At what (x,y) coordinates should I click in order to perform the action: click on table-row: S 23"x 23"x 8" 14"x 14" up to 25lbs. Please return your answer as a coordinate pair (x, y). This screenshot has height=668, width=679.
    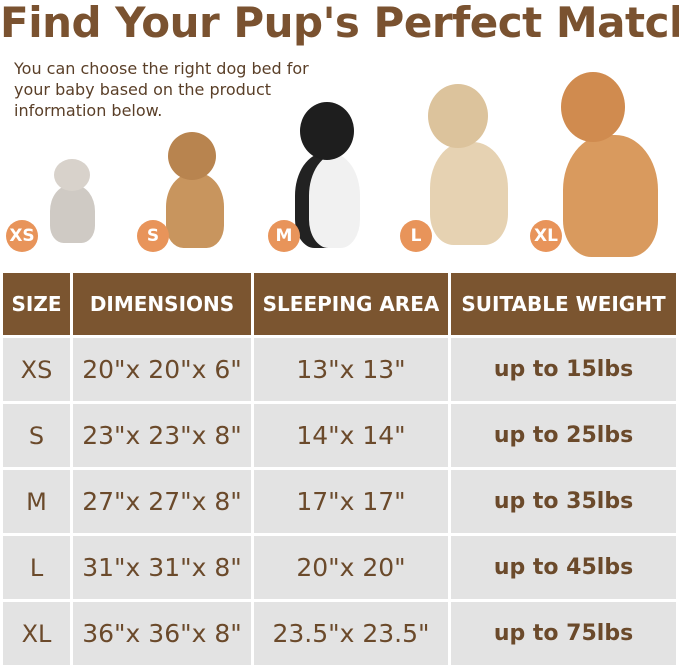
    Looking at the image, I should click on (339, 435).